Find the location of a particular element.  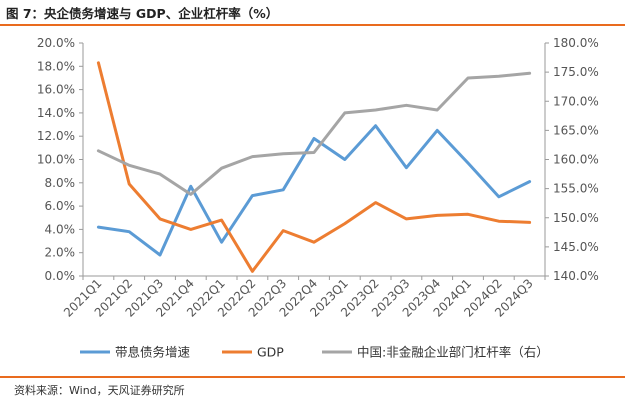

y-right-tick-label: 160.0% is located at coordinates (576, 160).